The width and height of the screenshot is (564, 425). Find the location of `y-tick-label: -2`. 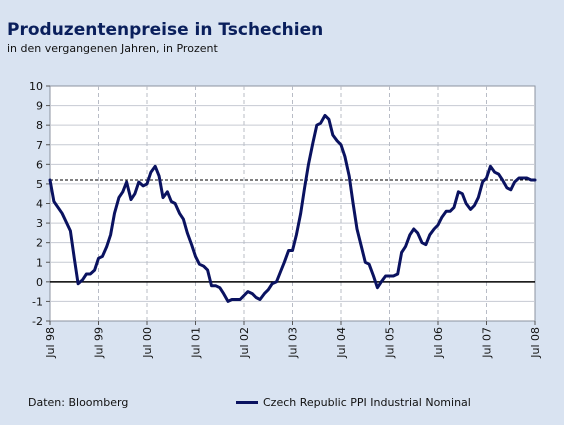

y-tick-label: -2 is located at coordinates (37, 321).